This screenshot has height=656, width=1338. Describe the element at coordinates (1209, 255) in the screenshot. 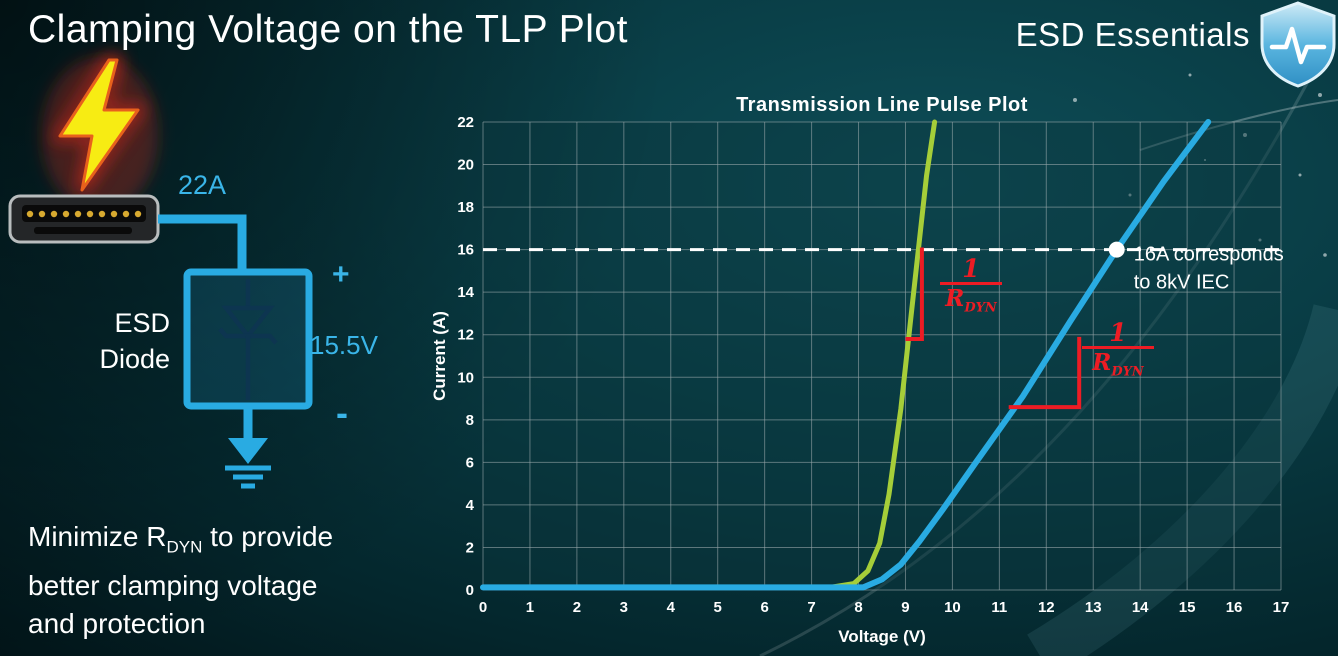

I see `iec-annotation-line1: 16A corresponds` at that location.